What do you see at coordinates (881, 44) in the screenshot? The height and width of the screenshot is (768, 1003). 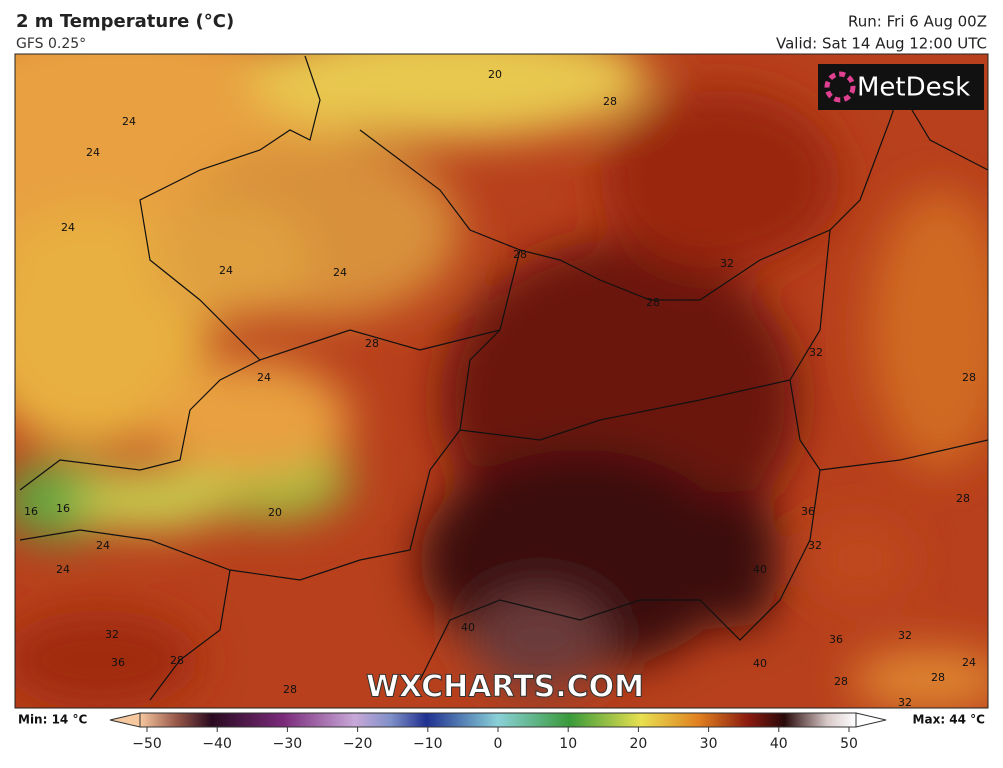 I see `valid-time: Valid: Sat 14 Aug 12:00 UTC` at bounding box center [881, 44].